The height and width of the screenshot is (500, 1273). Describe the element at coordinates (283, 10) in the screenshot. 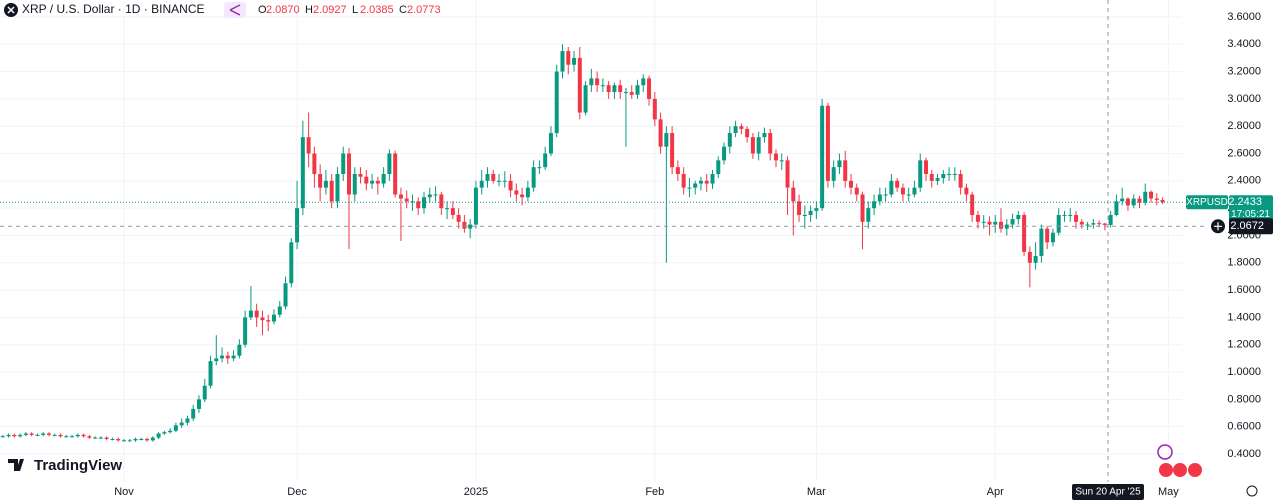

I see `ohlc-value: 2.0870` at that location.